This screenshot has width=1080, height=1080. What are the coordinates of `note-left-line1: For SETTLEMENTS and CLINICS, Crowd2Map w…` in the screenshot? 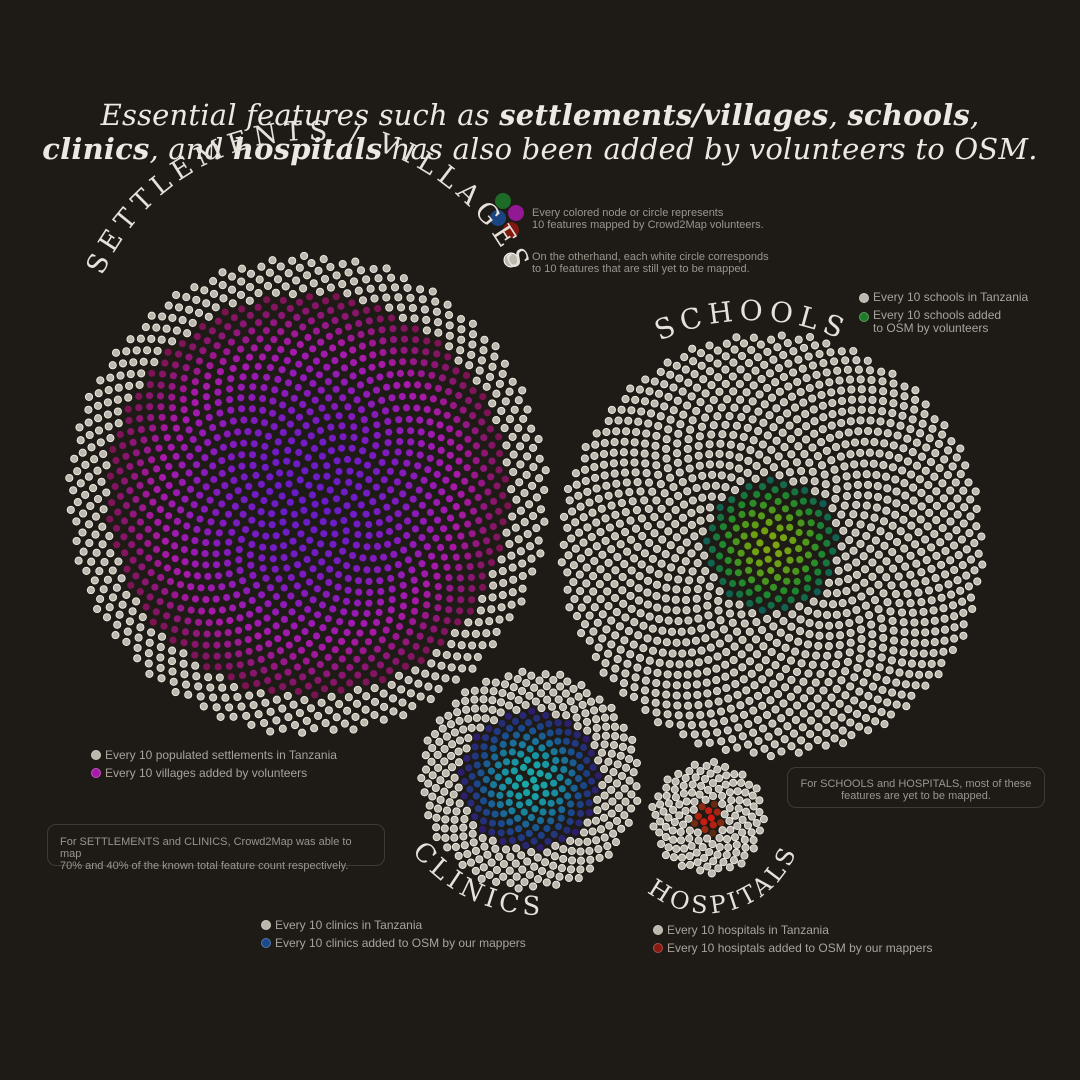 It's located at (206, 848).